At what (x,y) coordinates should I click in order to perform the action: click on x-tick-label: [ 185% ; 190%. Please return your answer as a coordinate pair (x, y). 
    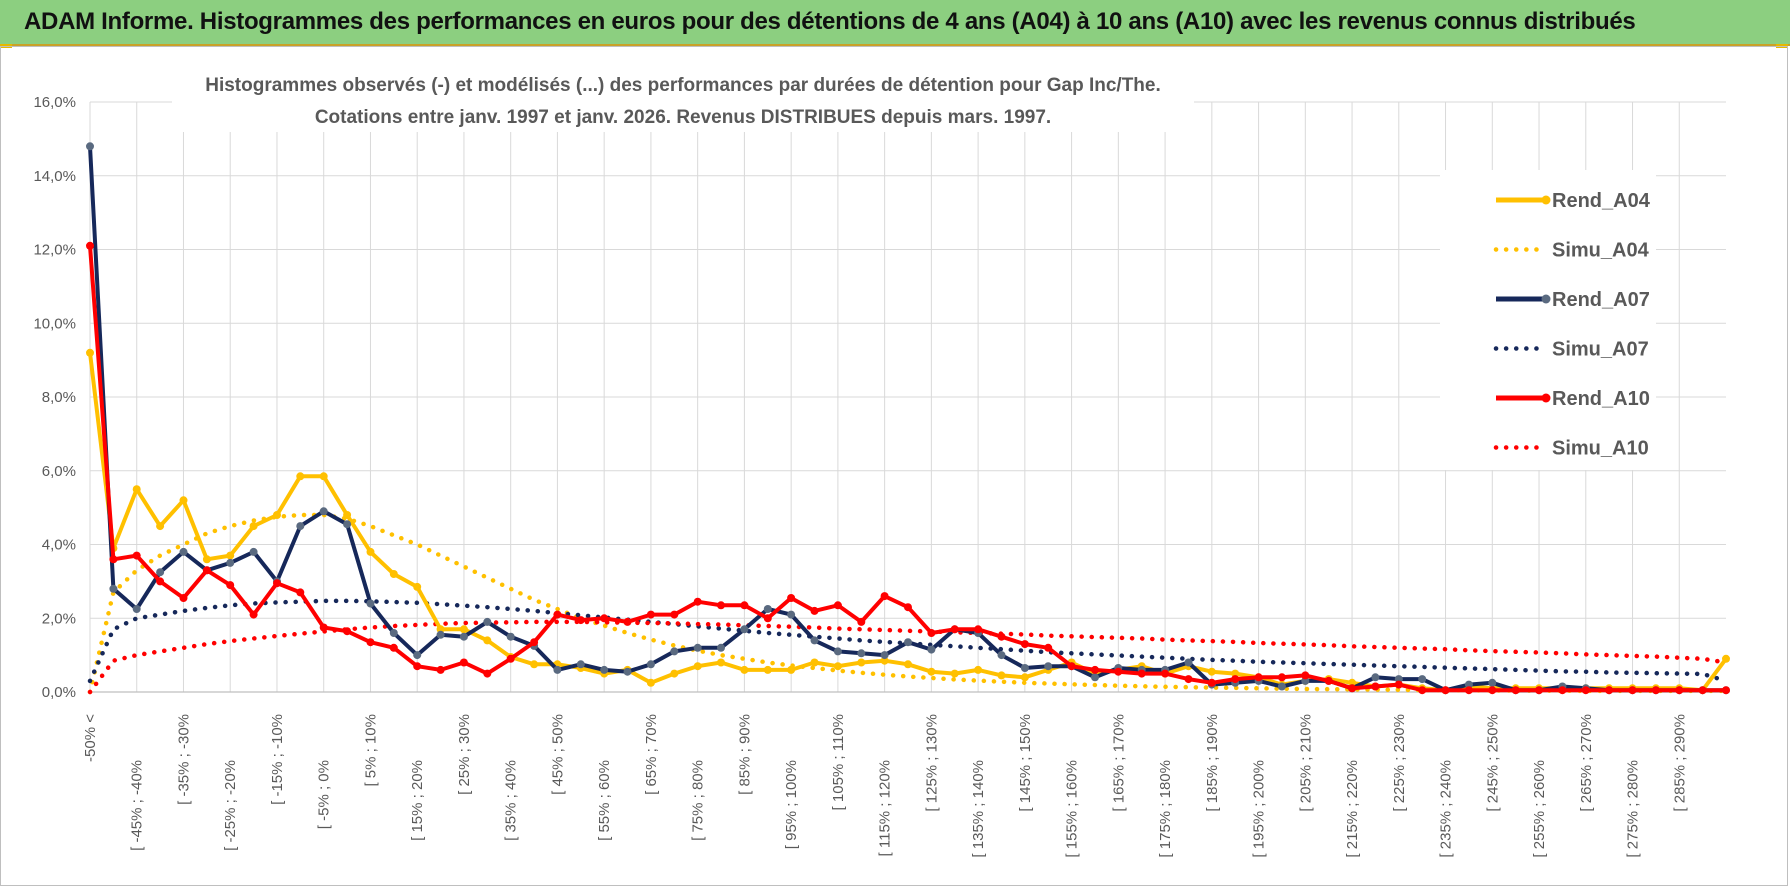
    Looking at the image, I should click on (1212, 763).